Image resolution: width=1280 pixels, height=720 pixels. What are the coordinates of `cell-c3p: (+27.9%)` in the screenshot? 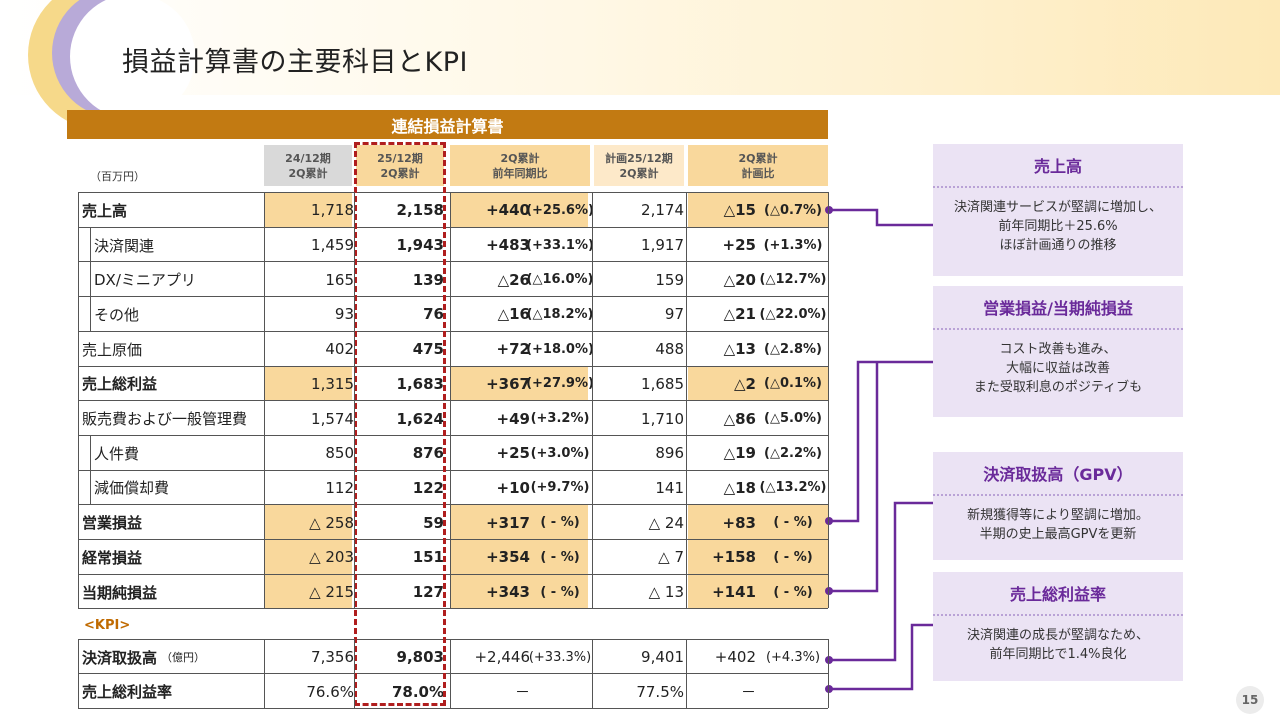 It's located at (560, 384).